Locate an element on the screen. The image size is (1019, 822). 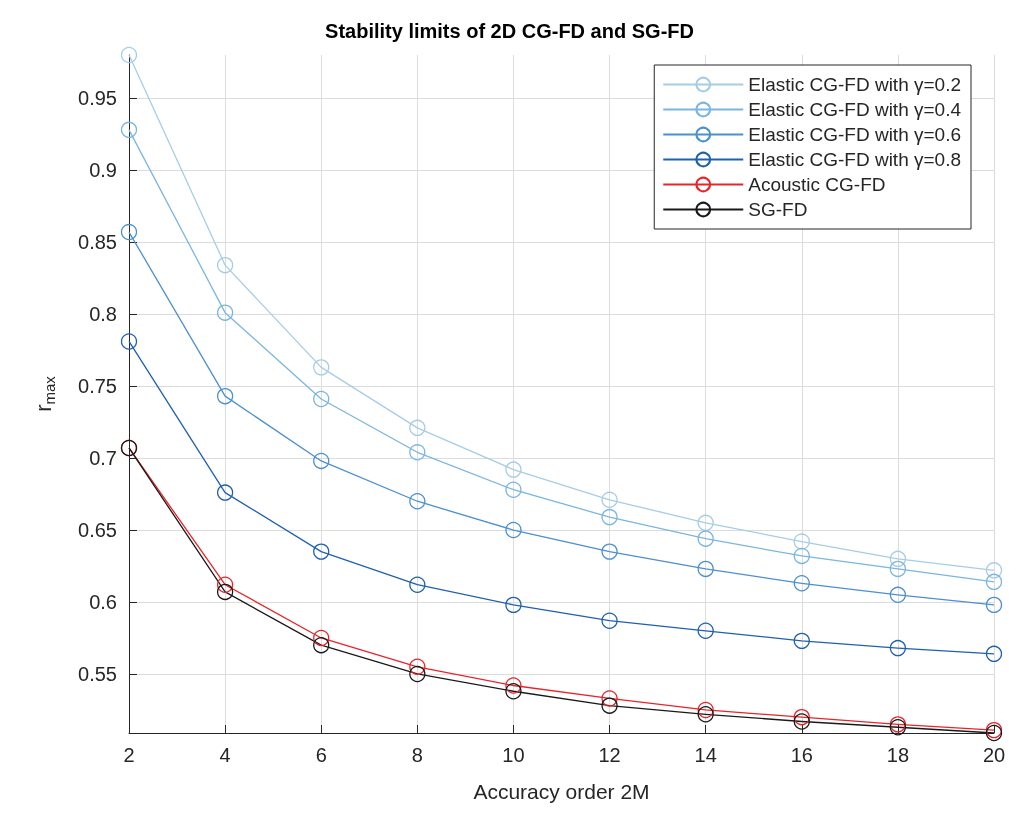
x-tick-label: 2 is located at coordinates (129, 755).